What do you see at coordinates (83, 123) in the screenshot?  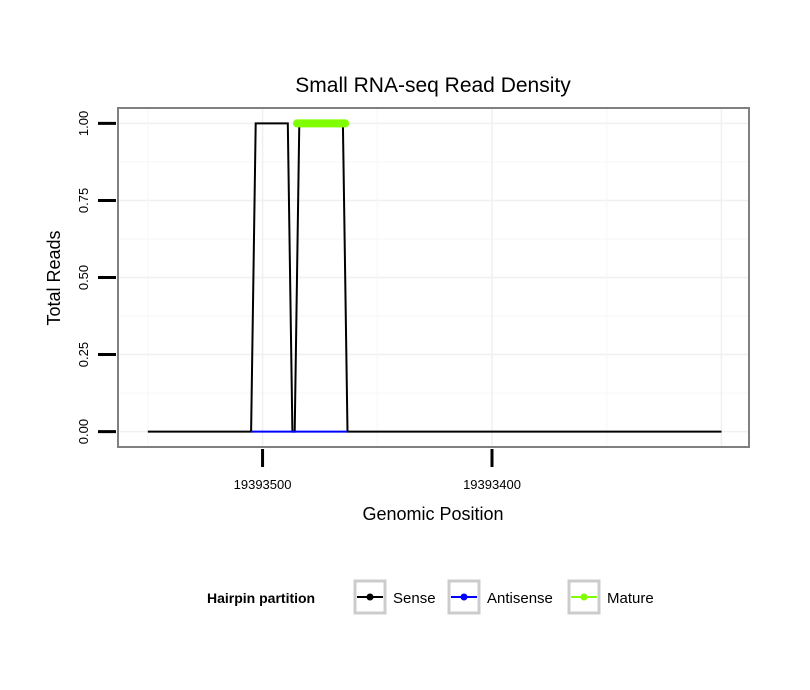 I see `y-tick-label: 1.00` at bounding box center [83, 123].